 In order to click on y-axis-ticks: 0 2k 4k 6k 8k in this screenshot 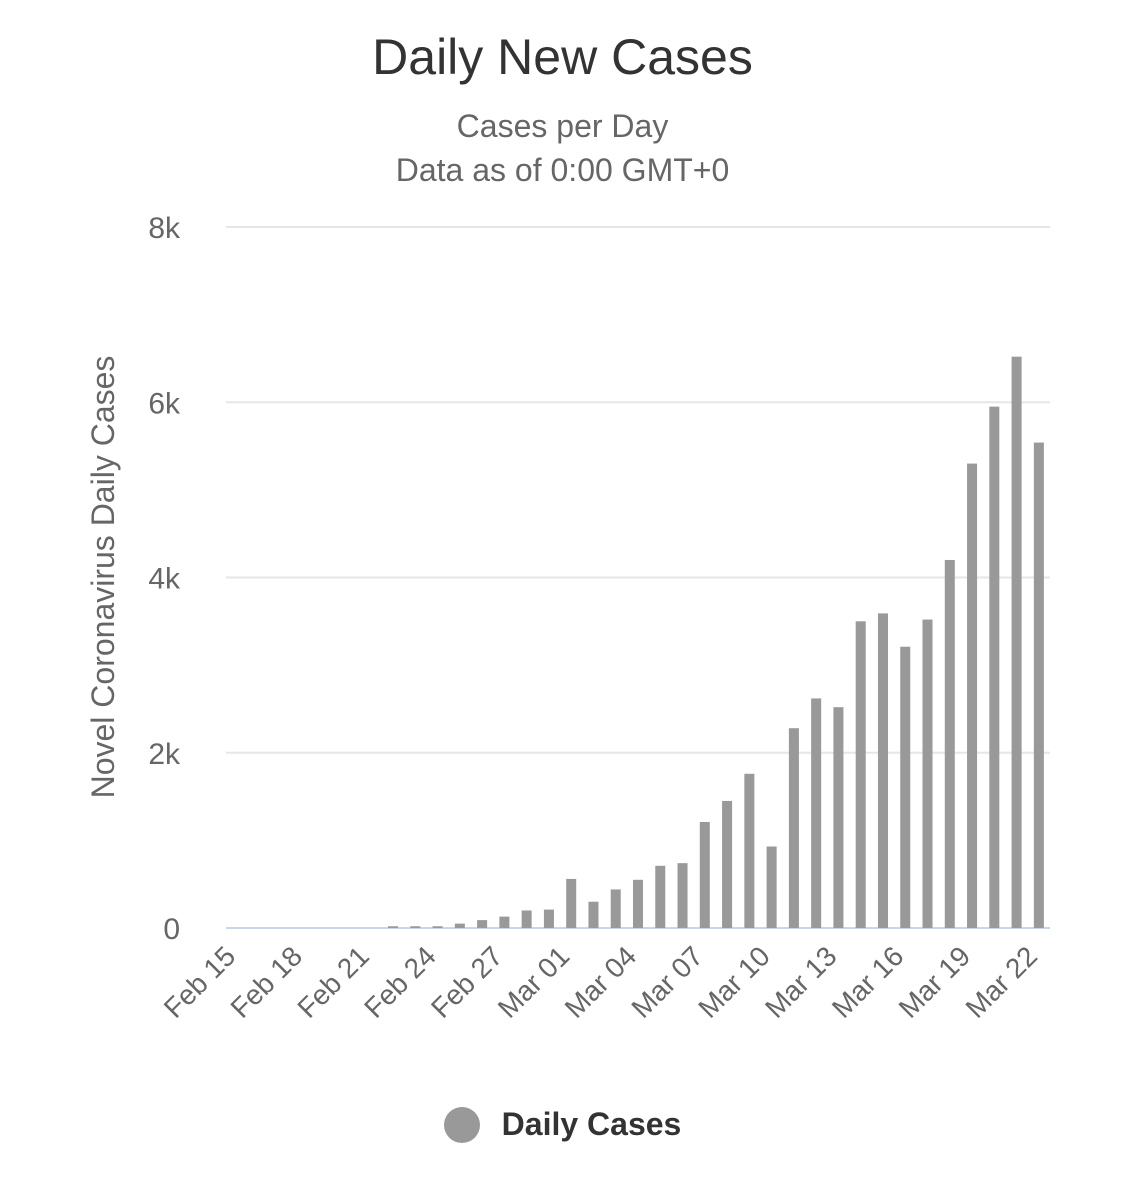, I will do `click(164, 579)`.